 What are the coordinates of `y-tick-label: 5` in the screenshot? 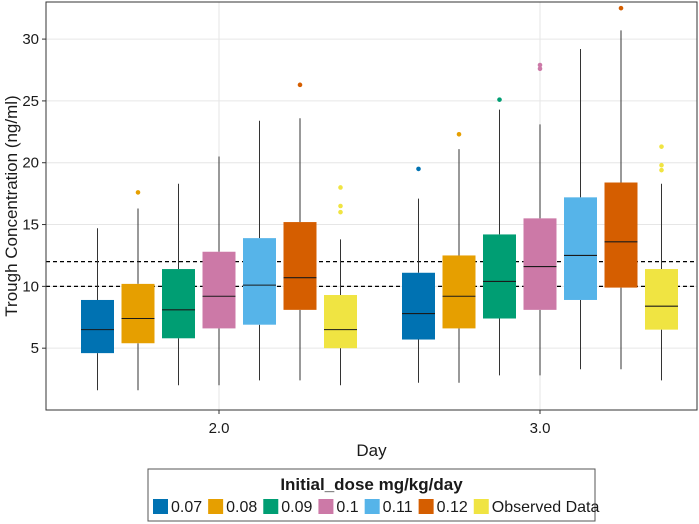 It's located at (35, 348).